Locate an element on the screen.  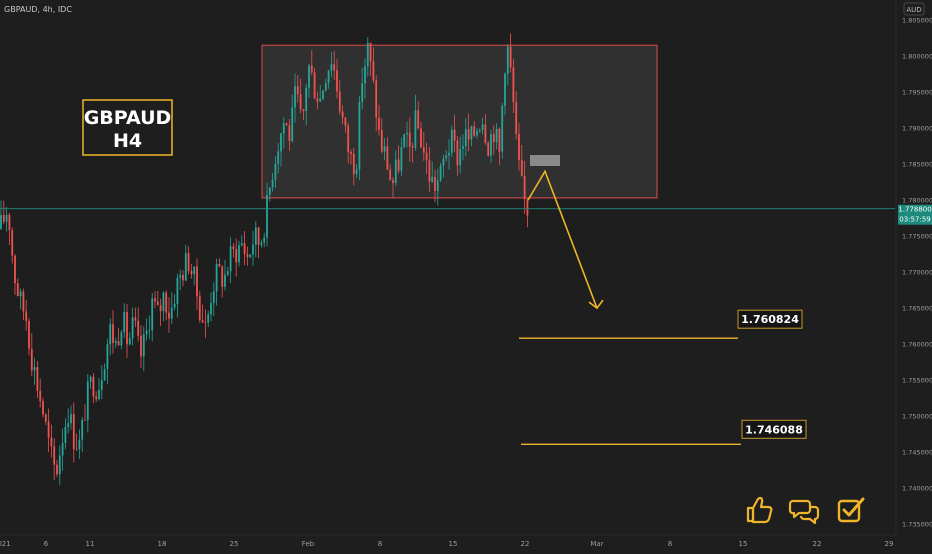
price-tick-label: 1.740000 is located at coordinates (917, 489).